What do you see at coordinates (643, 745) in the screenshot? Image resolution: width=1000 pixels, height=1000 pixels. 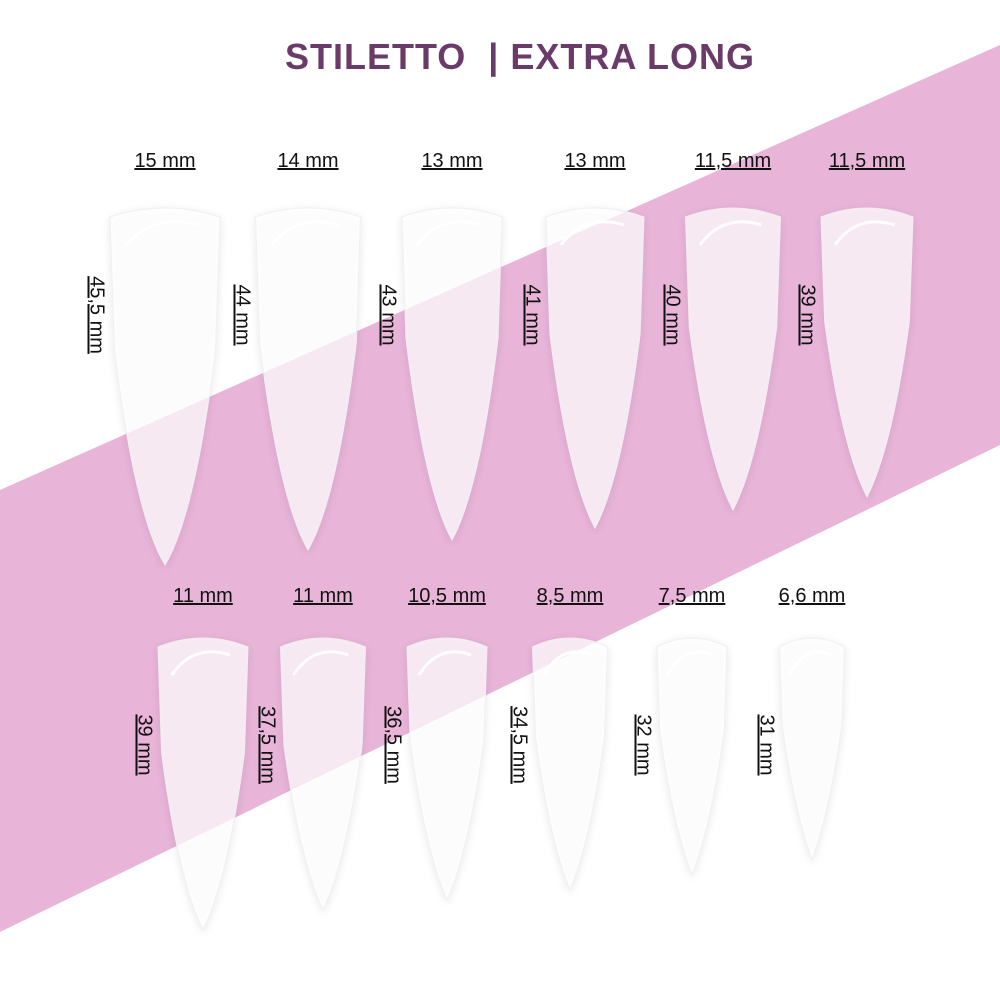 I see `length-label: 32 mm` at bounding box center [643, 745].